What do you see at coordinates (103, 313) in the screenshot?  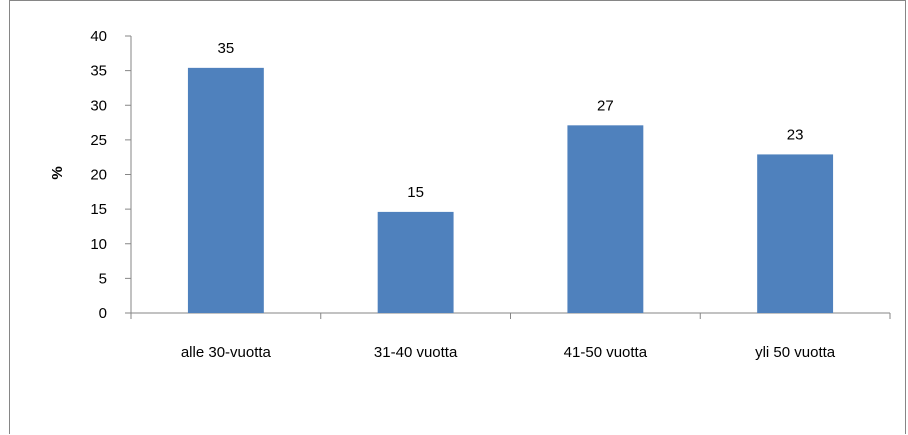 I see `y-tick-label: 0` at bounding box center [103, 313].